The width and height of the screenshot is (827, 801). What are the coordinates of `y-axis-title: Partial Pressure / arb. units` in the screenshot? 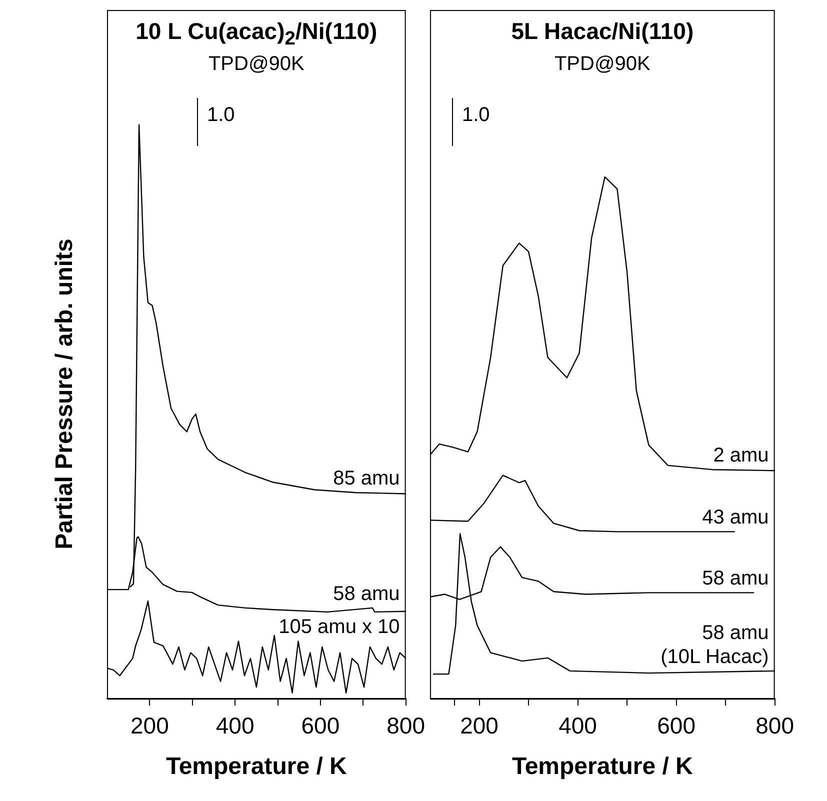 It's located at (65, 395).